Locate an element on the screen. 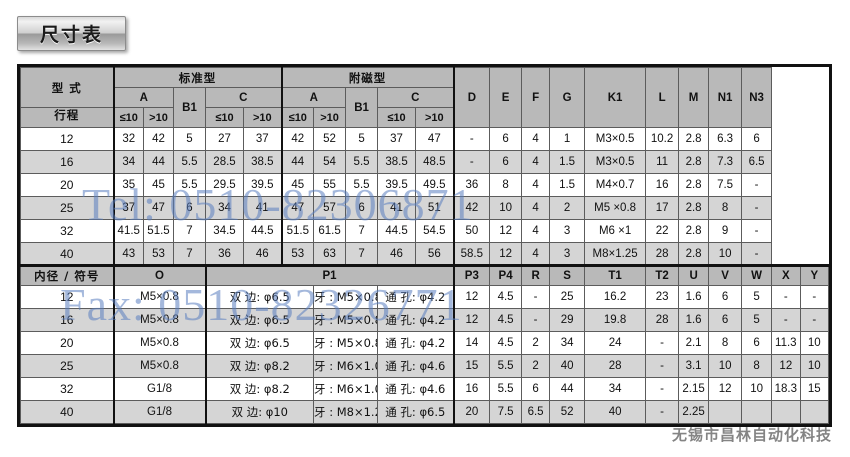 This screenshot has height=457, width=850. cell-N1: 8 is located at coordinates (725, 208).